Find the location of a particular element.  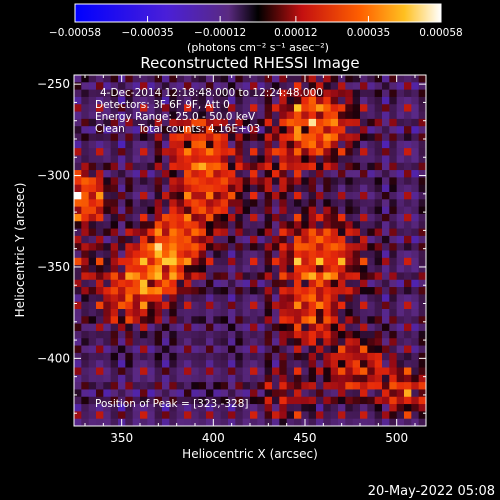

x-tick-label: 500 is located at coordinates (396, 438).